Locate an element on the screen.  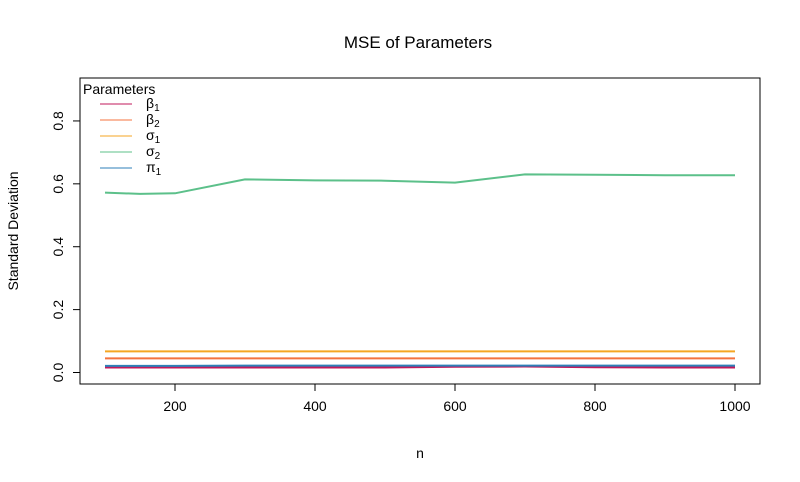
x-axis: 200 400 600 800 1000 is located at coordinates (457, 398).